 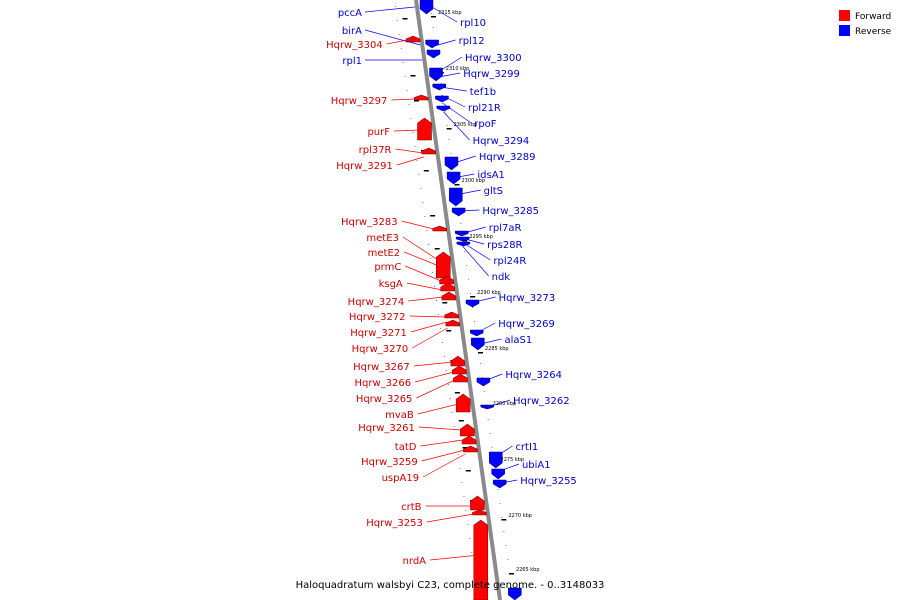 I want to click on gene-label-text: Hqrw_3272, so click(x=377, y=317).